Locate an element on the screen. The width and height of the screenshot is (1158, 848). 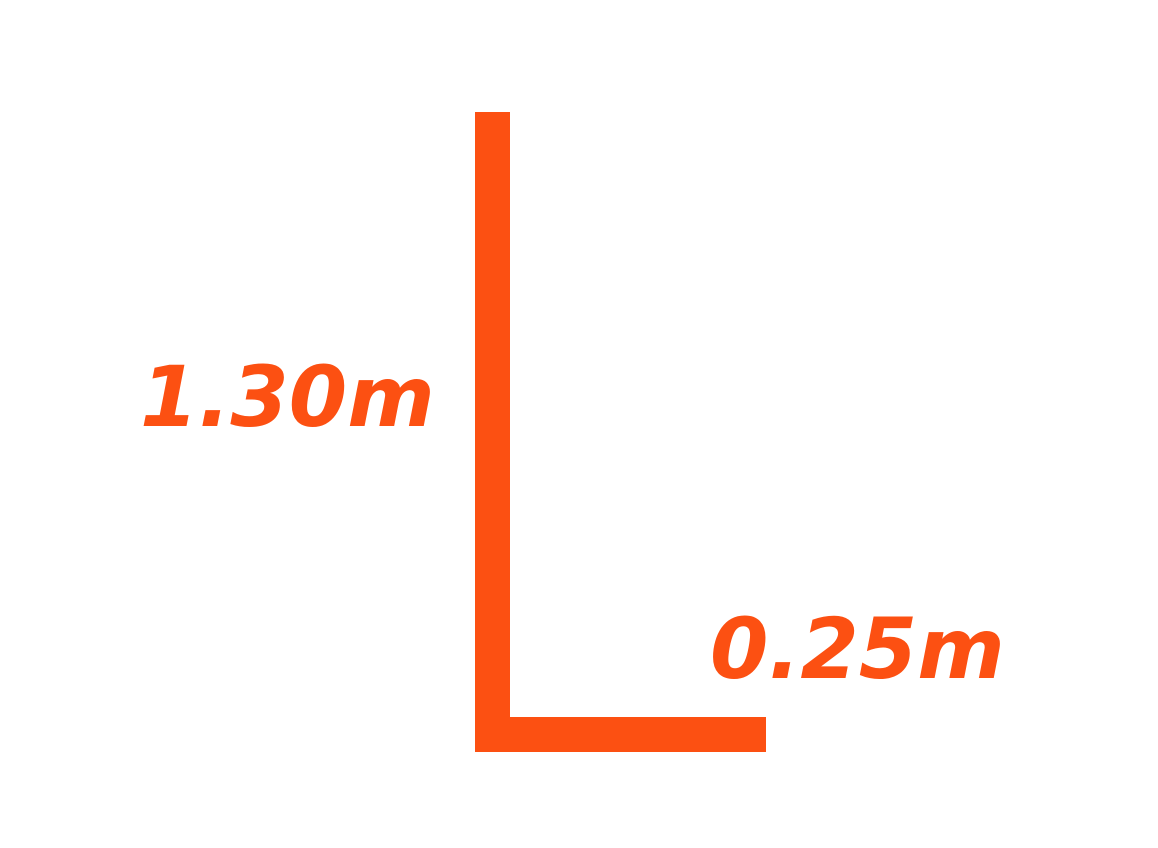
vertical-leg is located at coordinates (492, 432).